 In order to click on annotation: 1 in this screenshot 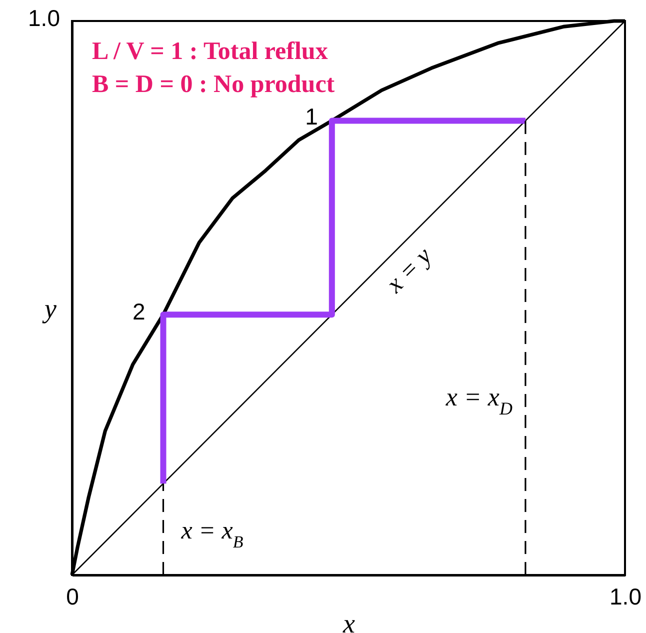, I will do `click(311, 117)`.